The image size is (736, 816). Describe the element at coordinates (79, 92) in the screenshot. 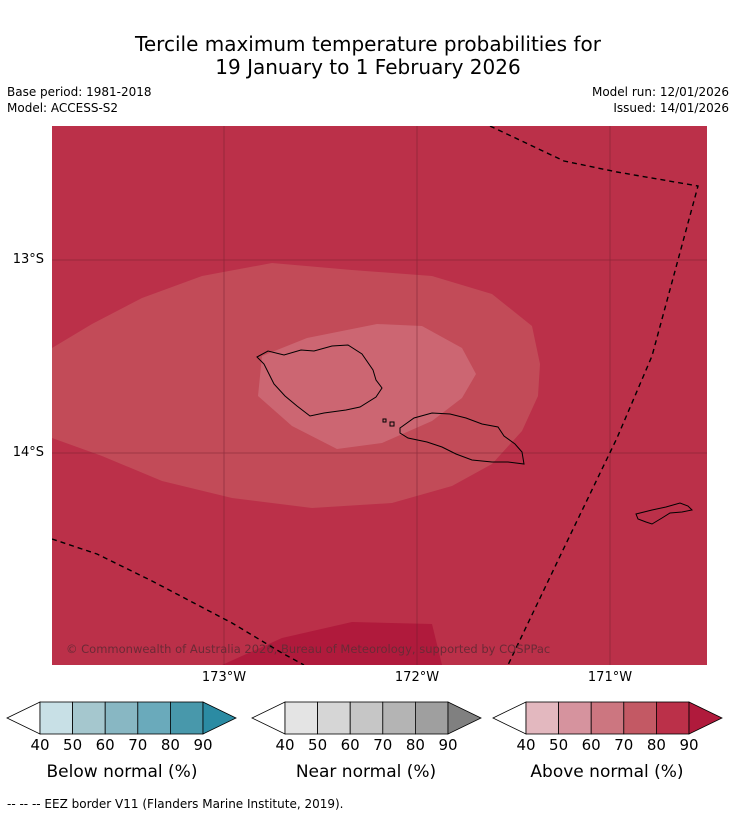

I see `base-period: Base period: 1981-2018` at that location.